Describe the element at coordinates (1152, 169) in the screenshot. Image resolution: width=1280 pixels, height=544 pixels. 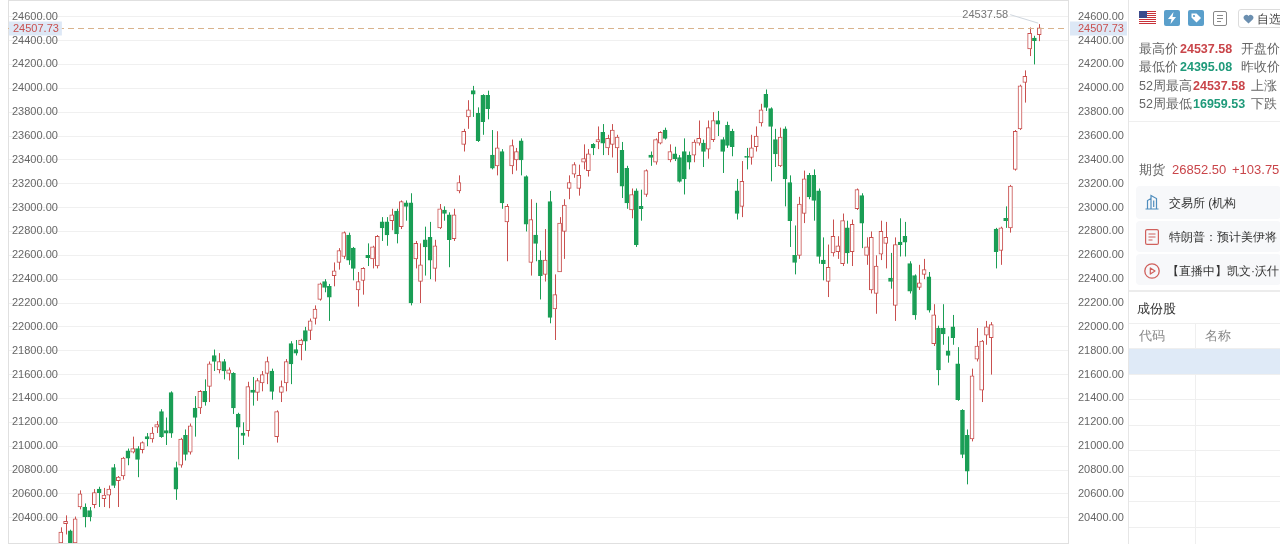
I see `text: 期货` at that location.